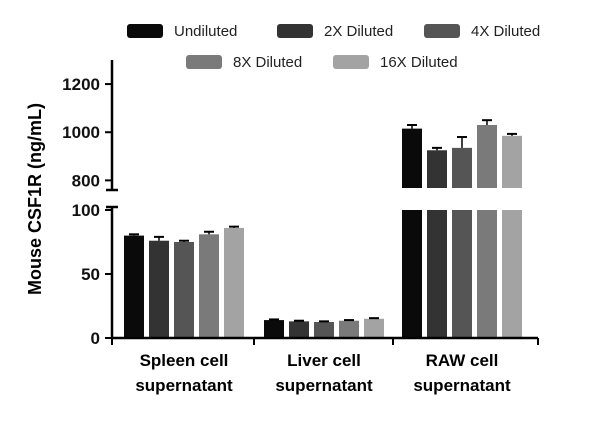  What do you see at coordinates (419, 62) in the screenshot?
I see `legend-label: 16X Diluted` at bounding box center [419, 62].